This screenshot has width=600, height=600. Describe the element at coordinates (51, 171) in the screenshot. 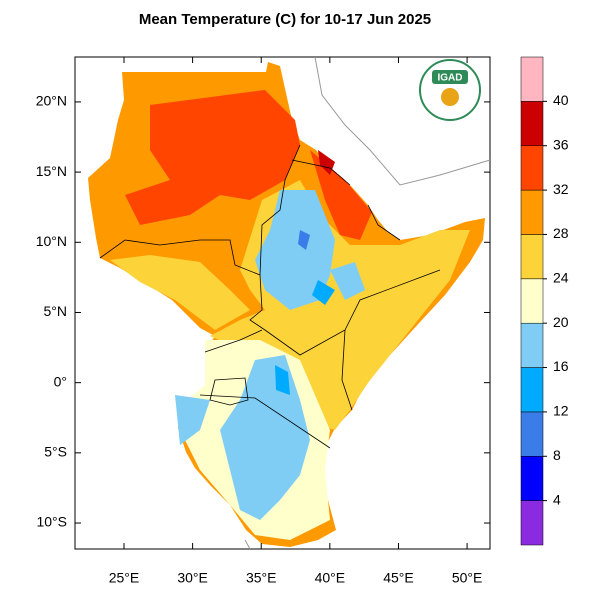

I see `y-tick-label: 15°N` at that location.